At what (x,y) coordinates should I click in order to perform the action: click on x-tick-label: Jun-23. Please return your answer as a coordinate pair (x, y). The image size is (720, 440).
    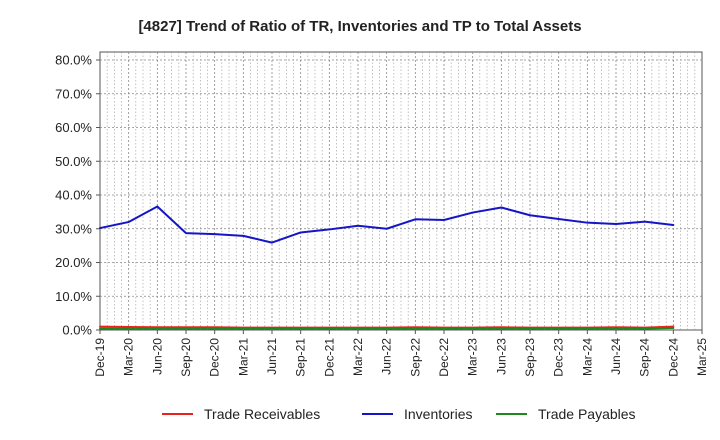
    Looking at the image, I should click on (501, 356).